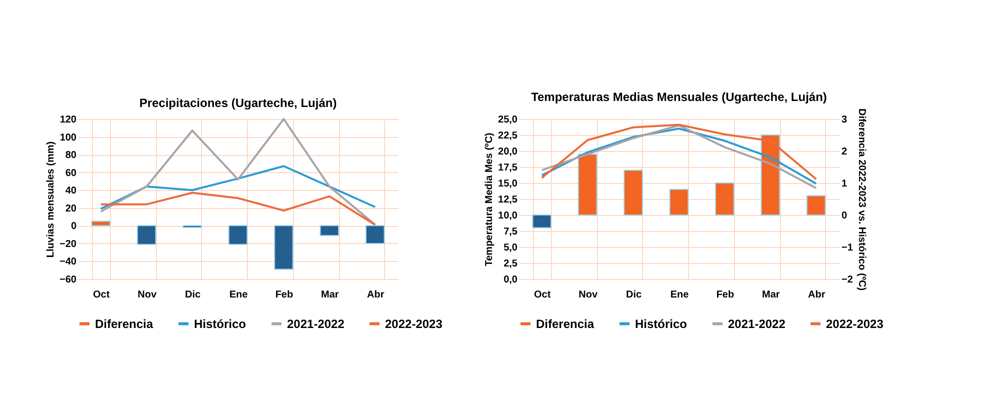  I want to click on y-tick-label: −40, so click(68, 262).